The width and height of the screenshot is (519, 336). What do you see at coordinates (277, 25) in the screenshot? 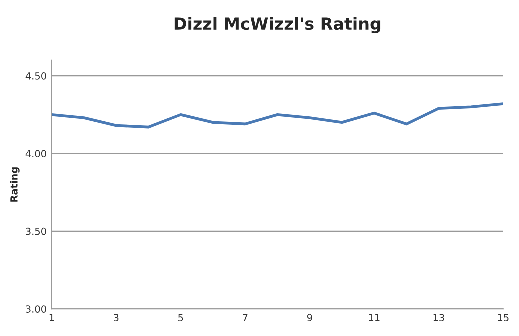
I see `chart-title: Dizzl McWizzl's Rating` at bounding box center [277, 25].